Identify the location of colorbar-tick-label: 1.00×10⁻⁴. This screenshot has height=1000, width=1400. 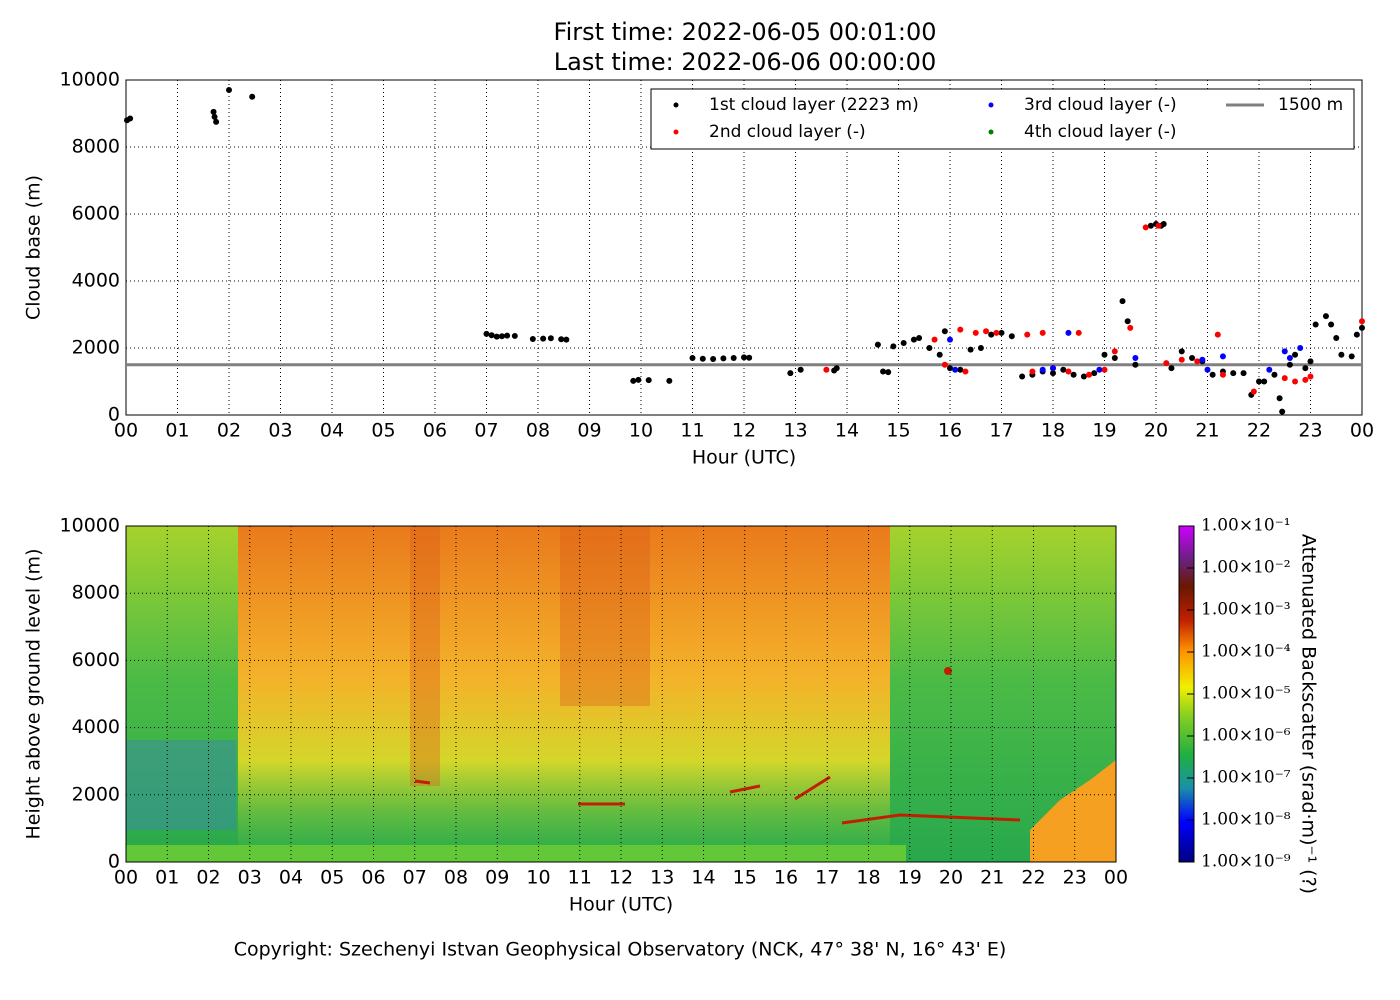
(1246, 652).